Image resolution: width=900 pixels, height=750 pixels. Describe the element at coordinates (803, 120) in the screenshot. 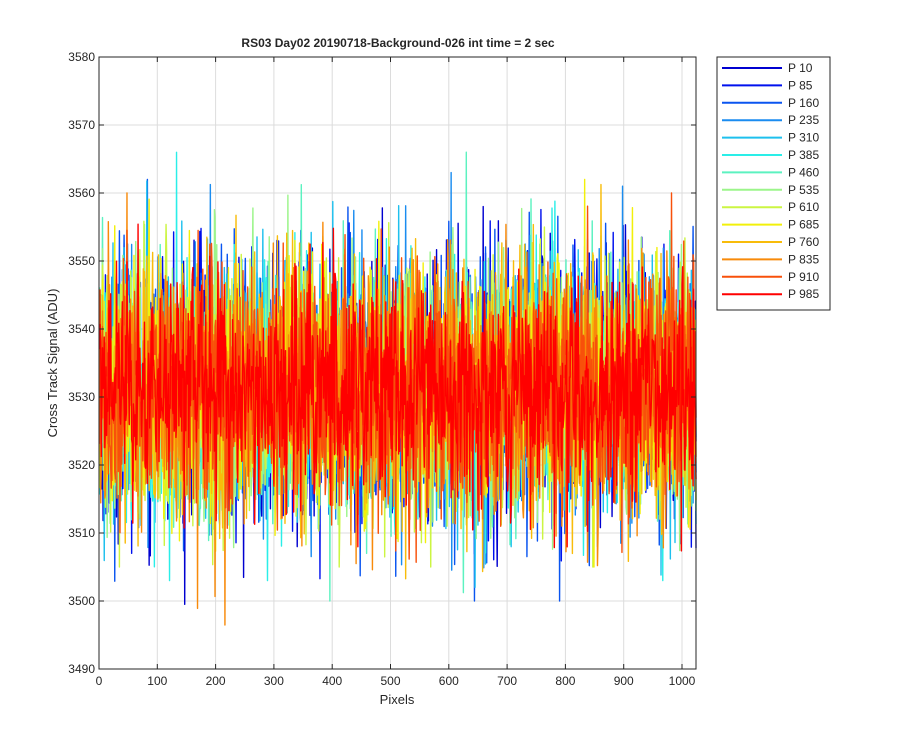

I see `legend-entry-label: P 235` at that location.